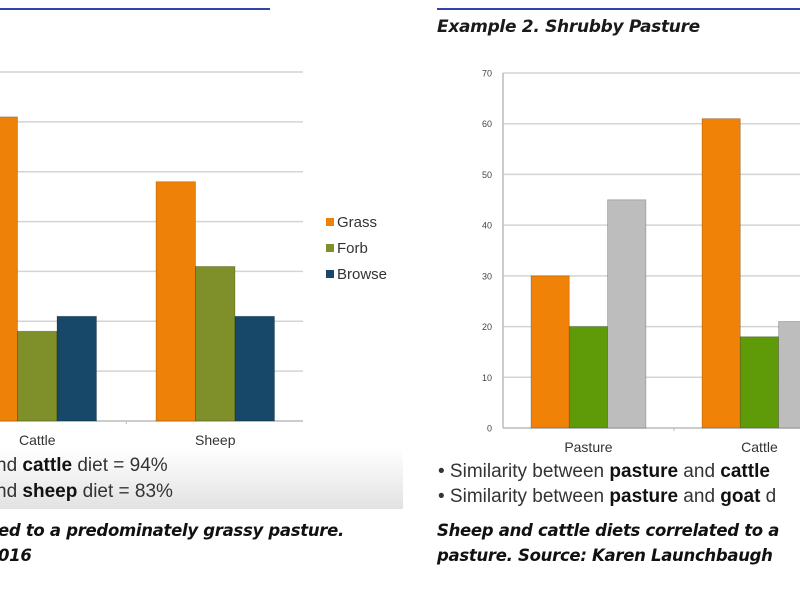 Image resolution: width=800 pixels, height=600 pixels. Describe the element at coordinates (487, 378) in the screenshot. I see `y-tick-label: 10` at that location.